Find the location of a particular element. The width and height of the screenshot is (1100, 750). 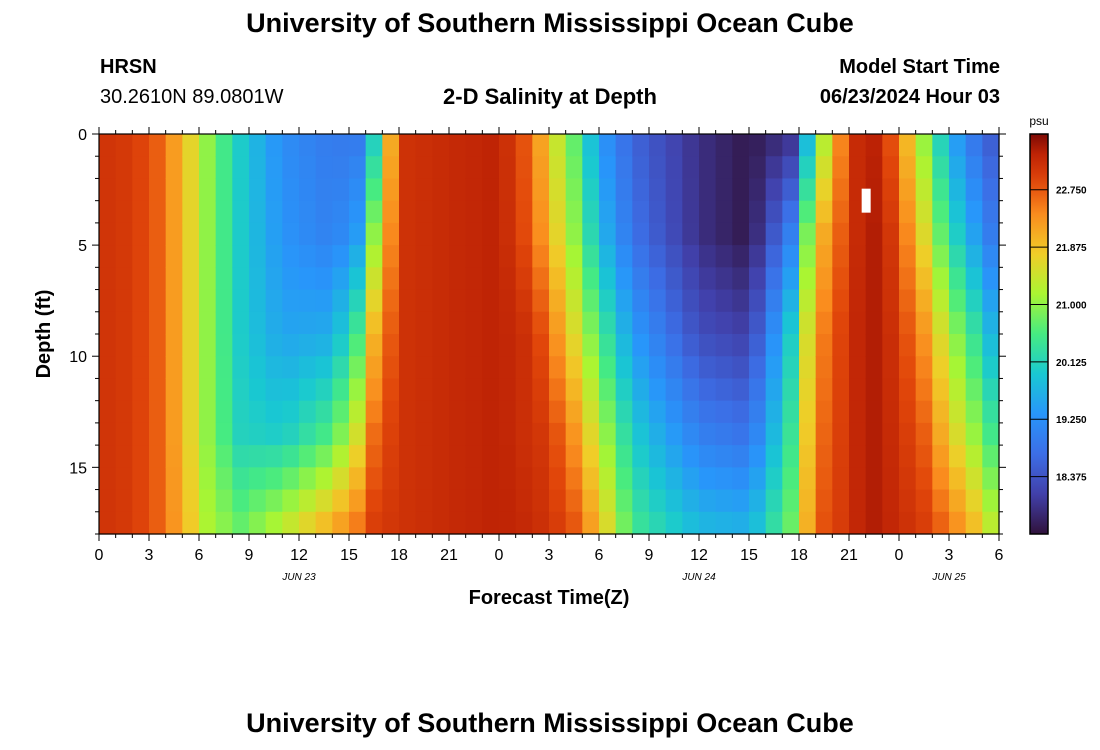

missing-data-marker is located at coordinates (866, 200).